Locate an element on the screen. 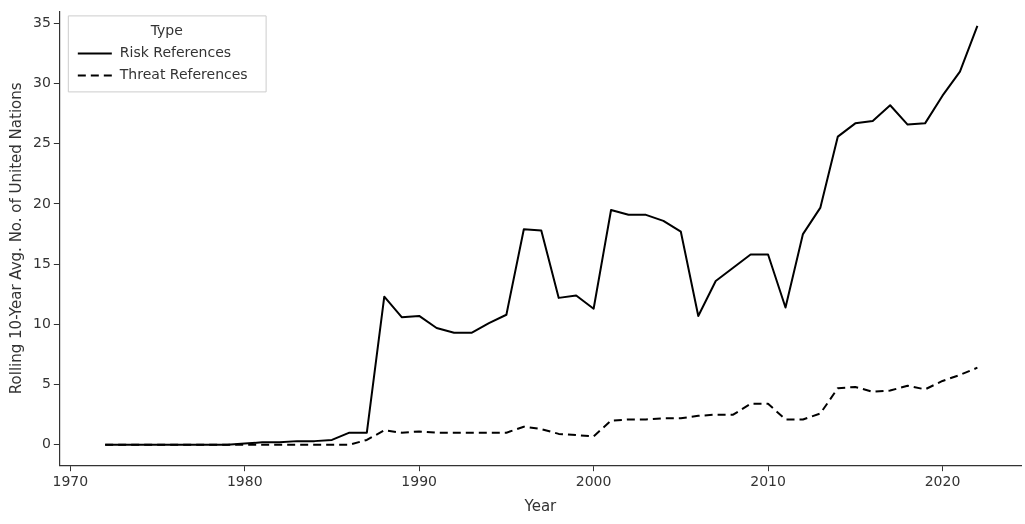 The width and height of the screenshot is (1025, 524). x-tick-label: 2010 is located at coordinates (768, 481).